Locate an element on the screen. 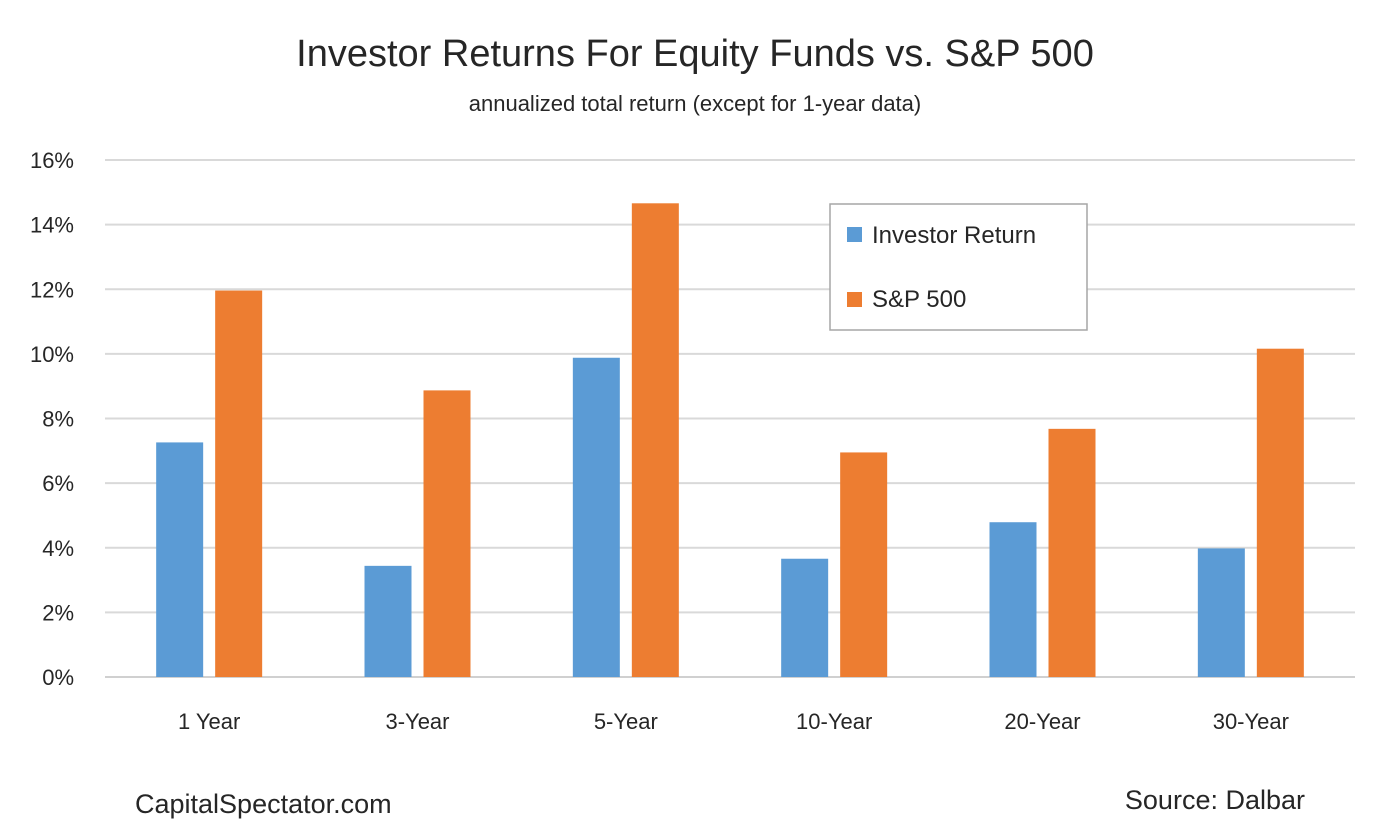 The height and width of the screenshot is (833, 1380). x-tick-label: 30-Year is located at coordinates (1251, 721).